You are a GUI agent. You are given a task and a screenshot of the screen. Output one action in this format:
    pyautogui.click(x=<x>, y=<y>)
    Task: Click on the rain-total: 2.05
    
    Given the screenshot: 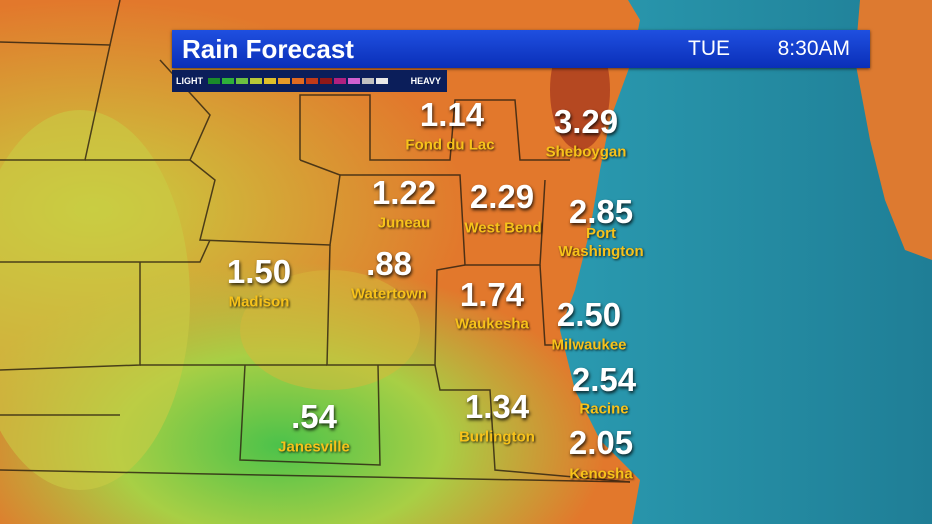 What is the action you would take?
    pyautogui.click(x=601, y=442)
    